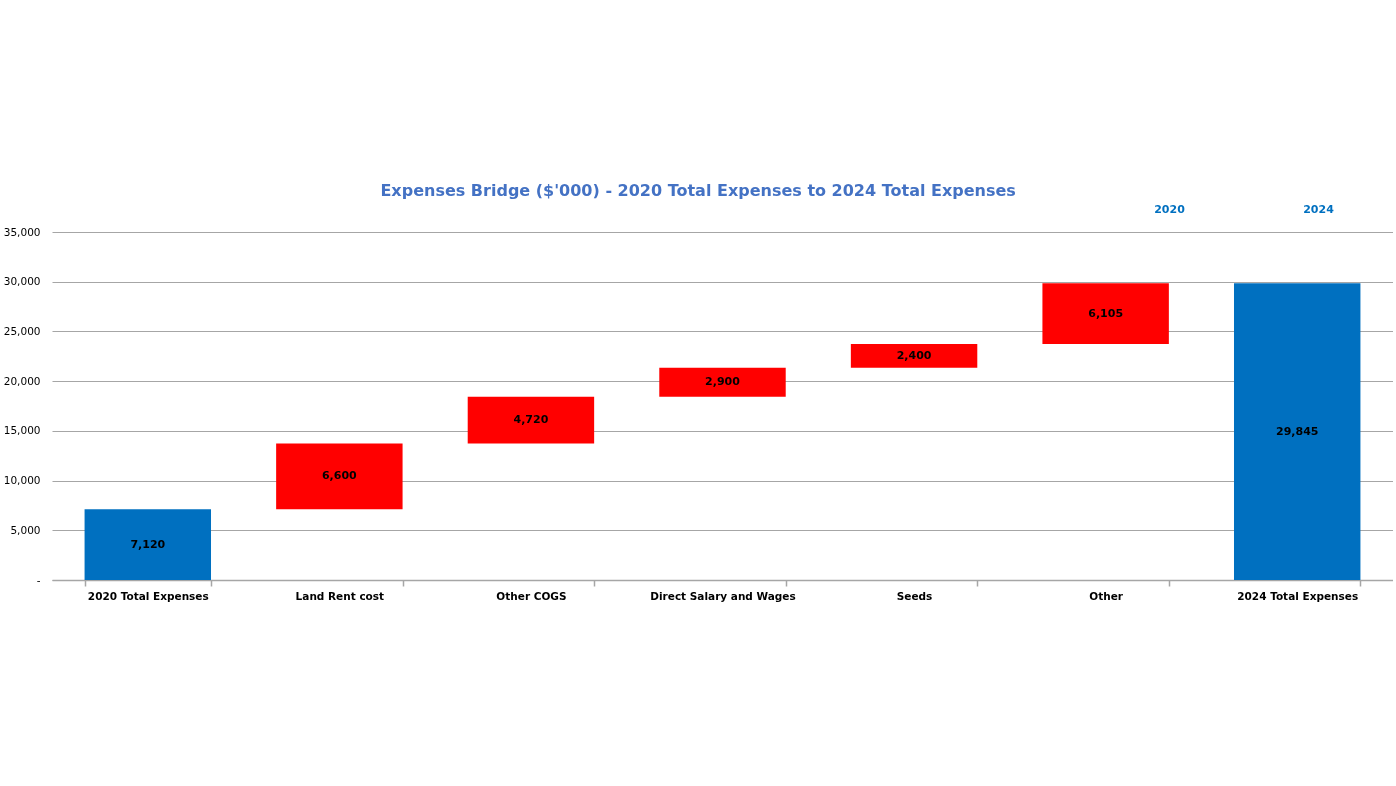 The image size is (1396, 786). Describe the element at coordinates (1170, 209) in the screenshot. I see `text: 2020` at that location.